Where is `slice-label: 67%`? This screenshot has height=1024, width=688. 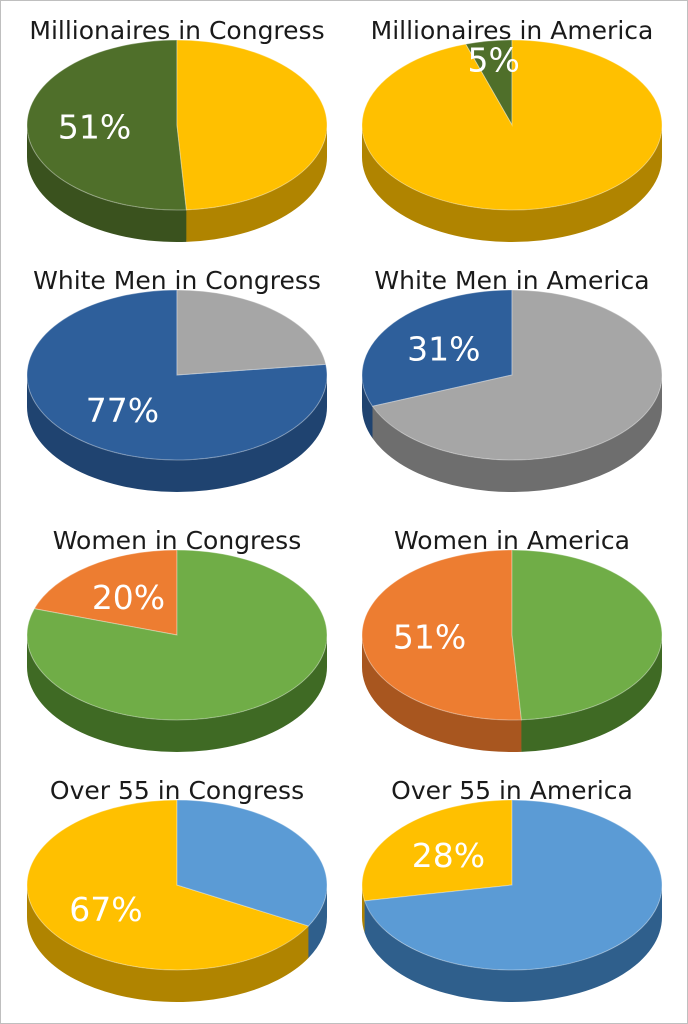
slice-label: 67% is located at coordinates (105, 909).